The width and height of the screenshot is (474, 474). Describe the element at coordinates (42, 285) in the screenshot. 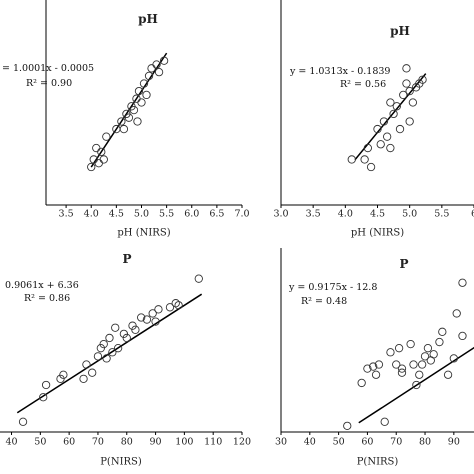

I see `regression-equation: 0.9061x + 6.36` at that location.